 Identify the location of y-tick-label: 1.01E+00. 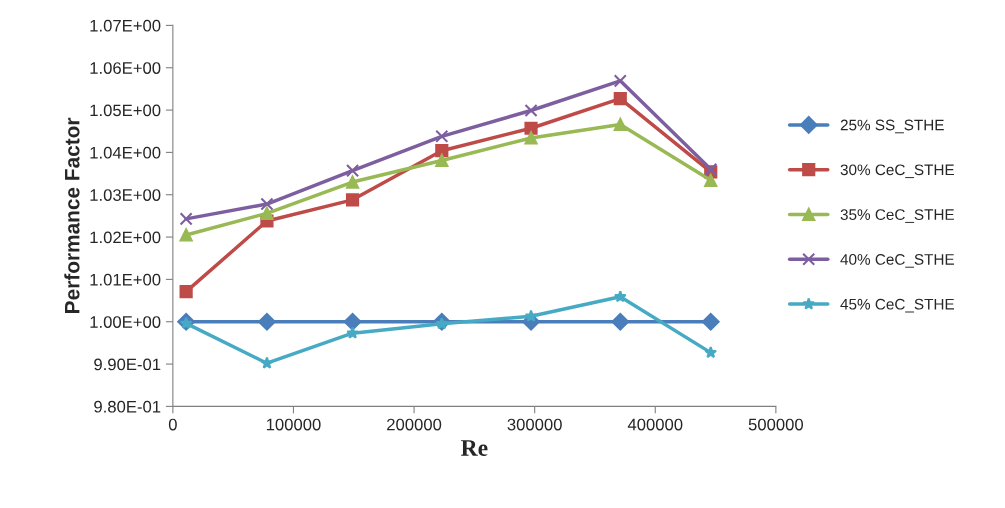
(125, 279).